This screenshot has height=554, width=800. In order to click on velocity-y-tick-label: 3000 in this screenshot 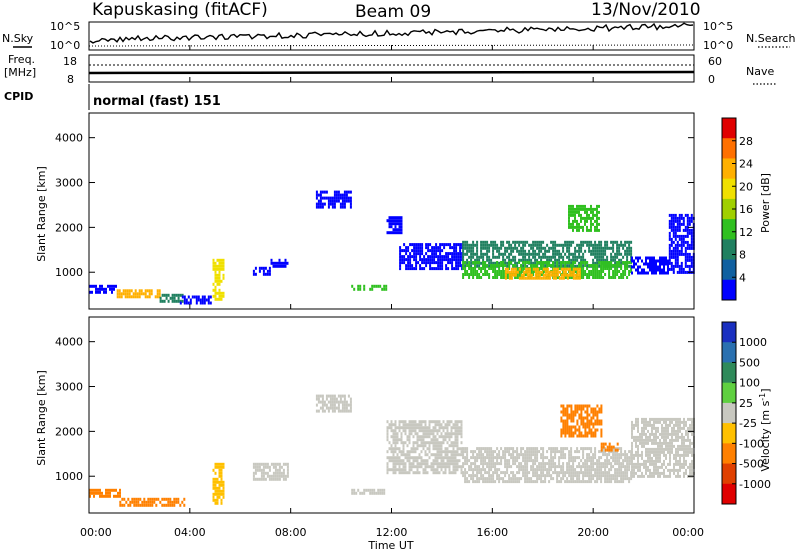, I will do `click(69, 387)`.